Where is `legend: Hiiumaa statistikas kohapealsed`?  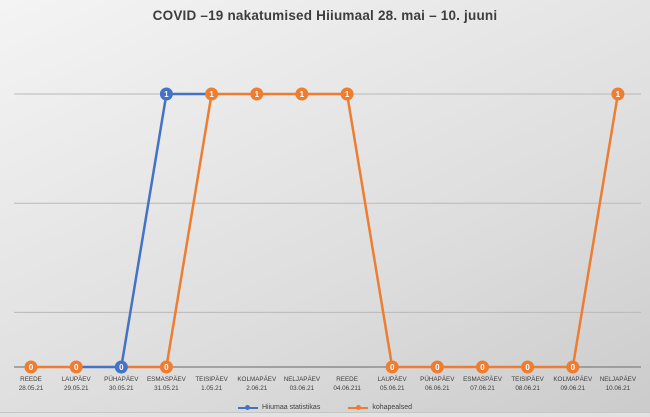
legend: Hiiumaa statistikas kohapealsed is located at coordinates (325, 407).